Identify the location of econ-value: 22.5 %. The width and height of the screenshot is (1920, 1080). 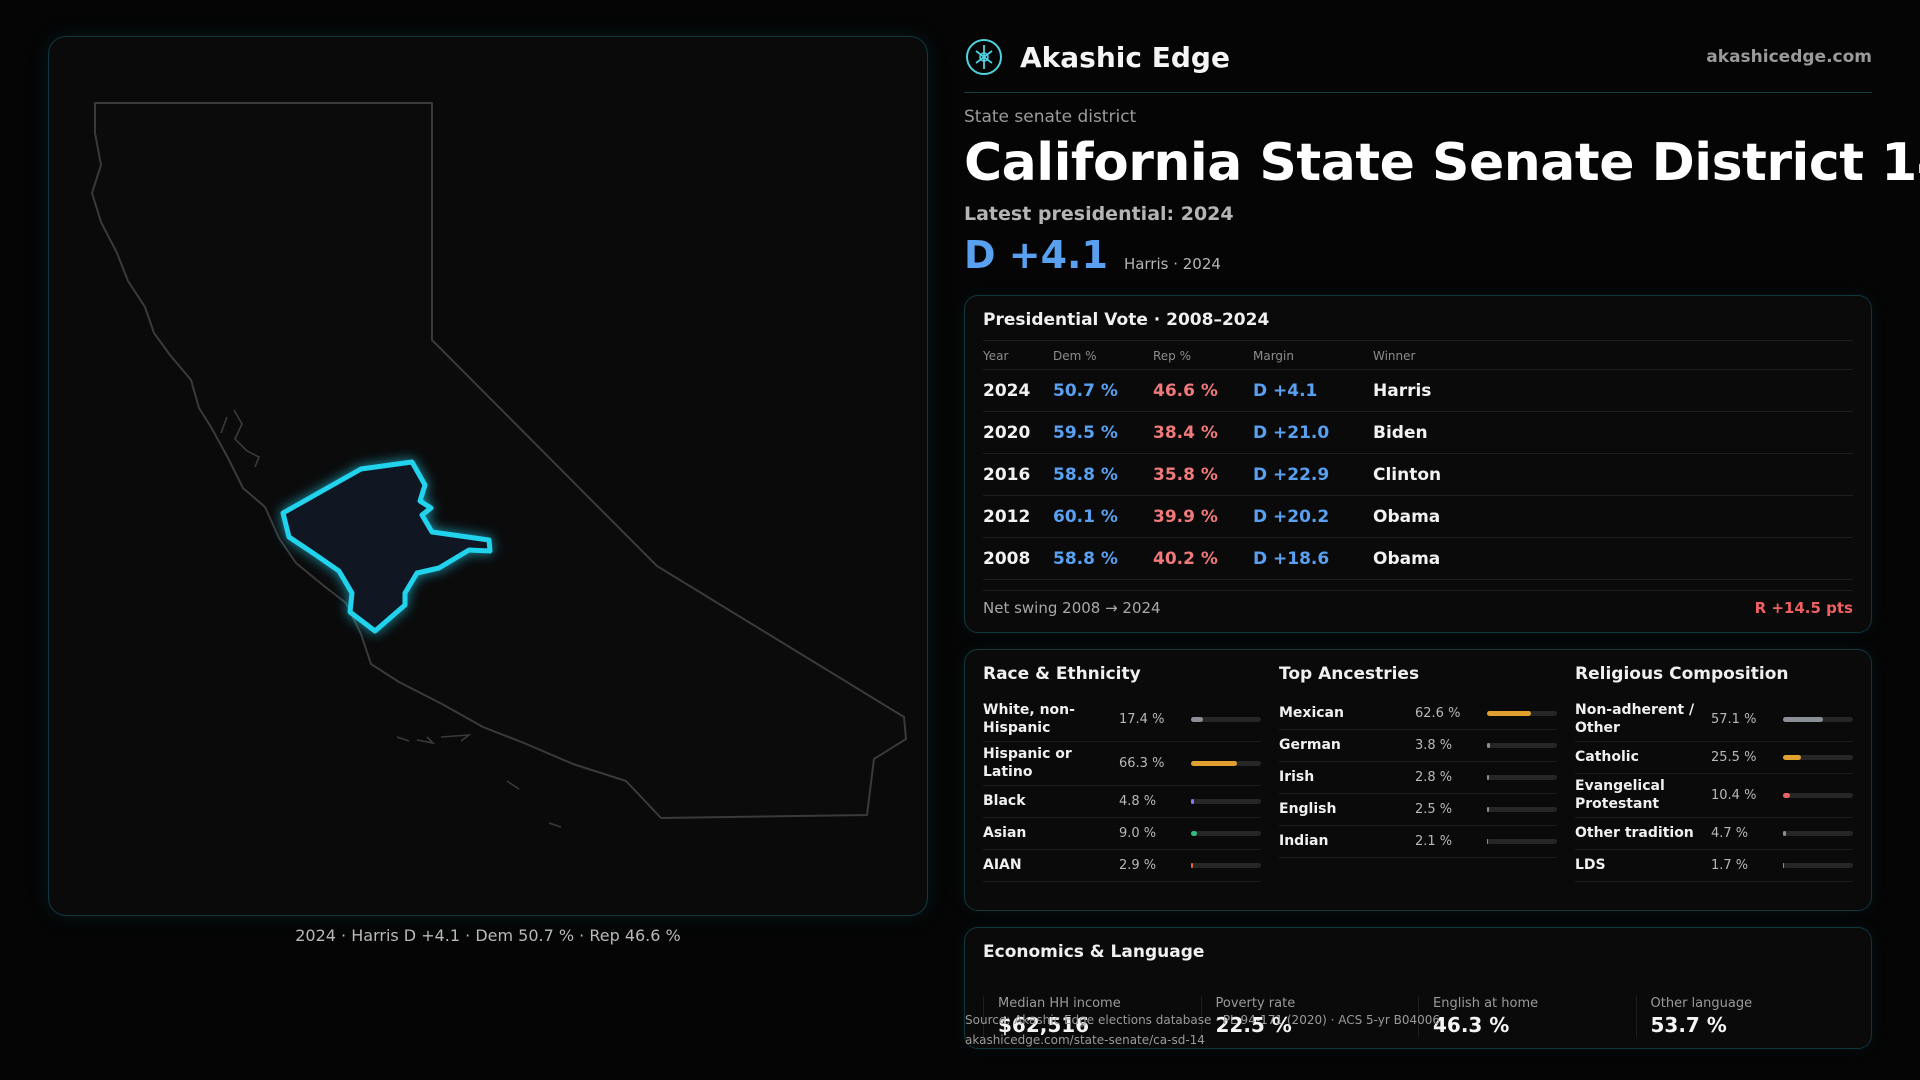
(1253, 1025).